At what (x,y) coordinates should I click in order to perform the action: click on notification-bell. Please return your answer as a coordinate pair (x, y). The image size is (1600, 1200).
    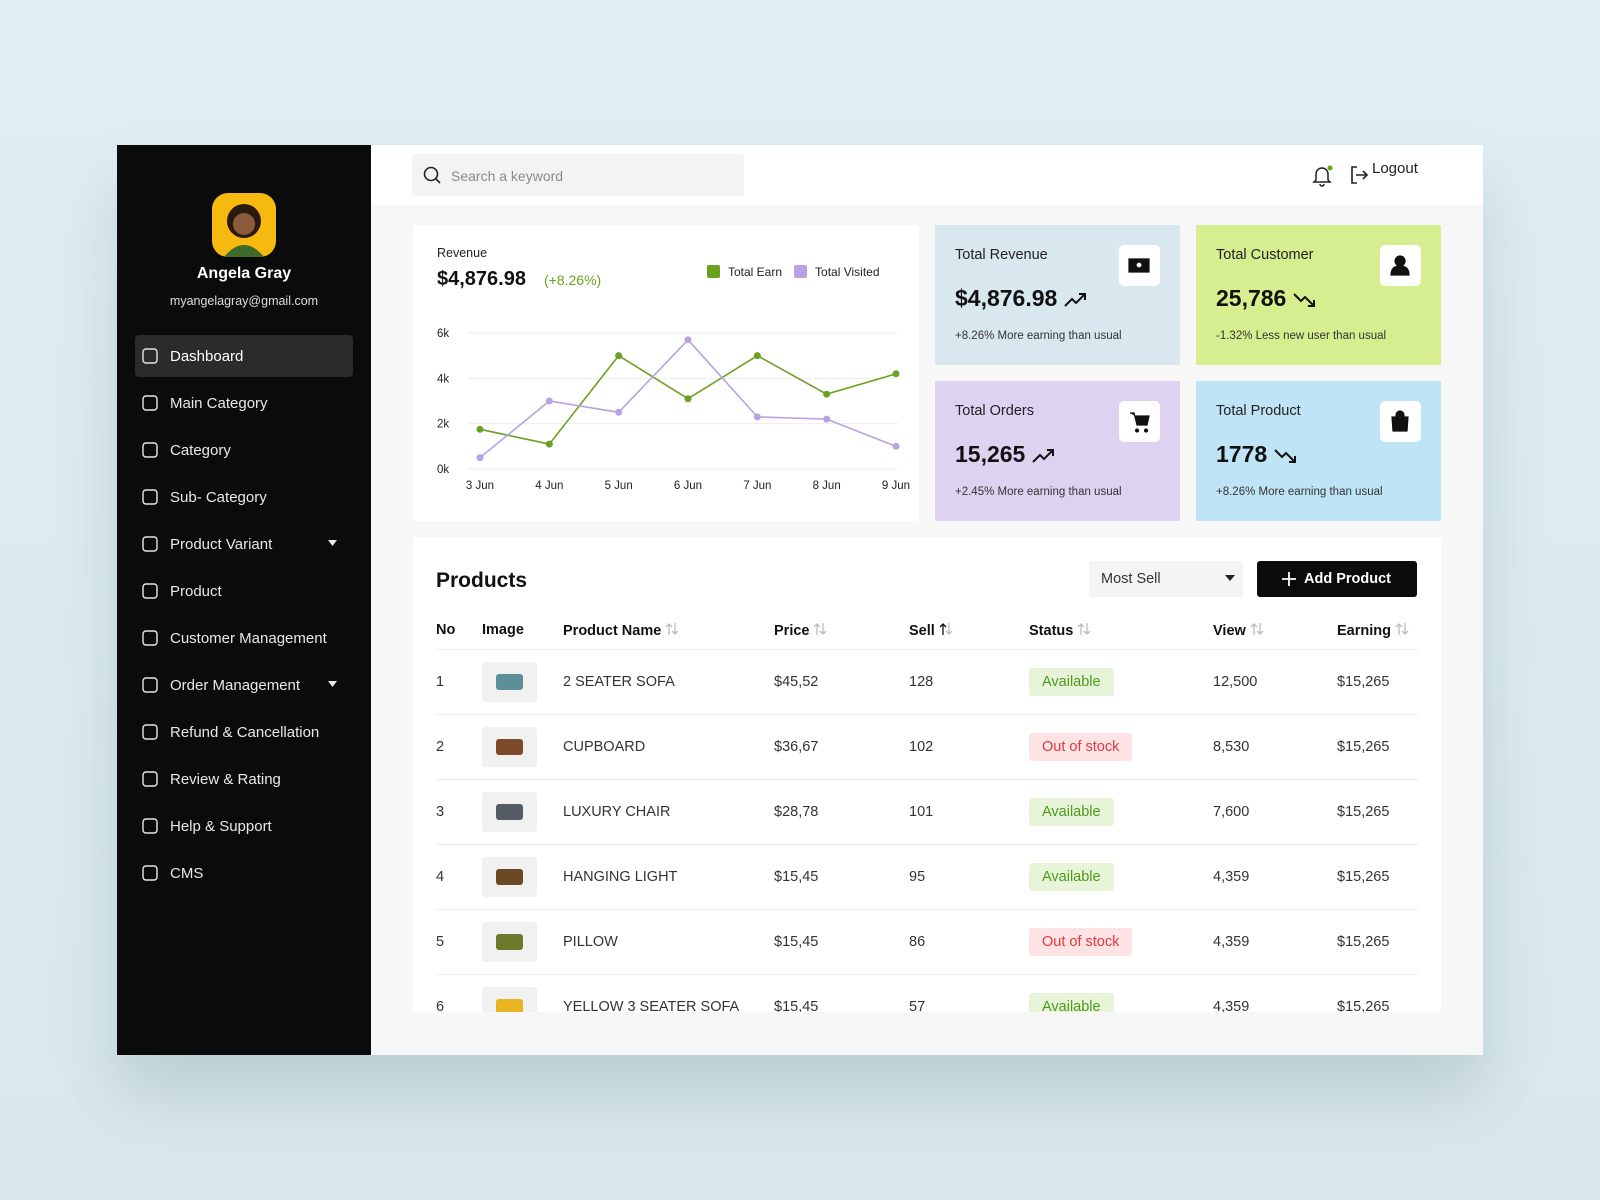
    Looking at the image, I should click on (1322, 176).